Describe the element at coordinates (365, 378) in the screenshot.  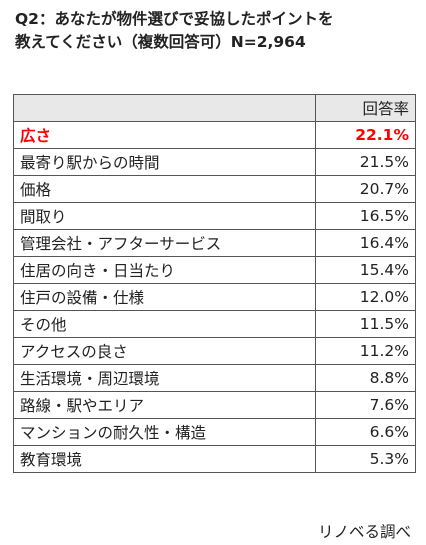
I see `row-value: 8.8%` at that location.